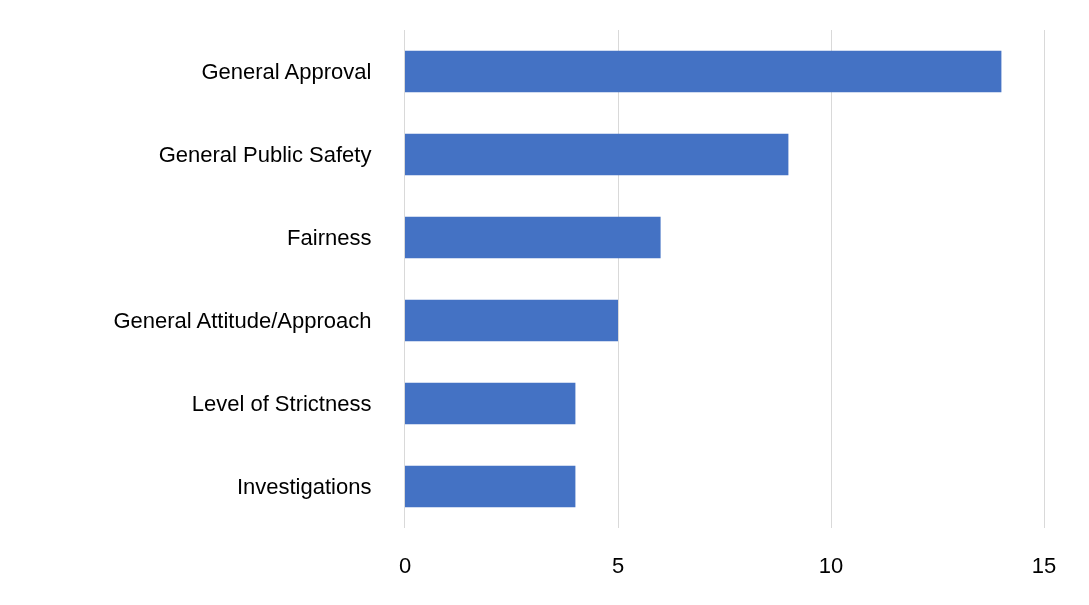 The image size is (1089, 605). I want to click on x-tick-label: 10, so click(831, 565).